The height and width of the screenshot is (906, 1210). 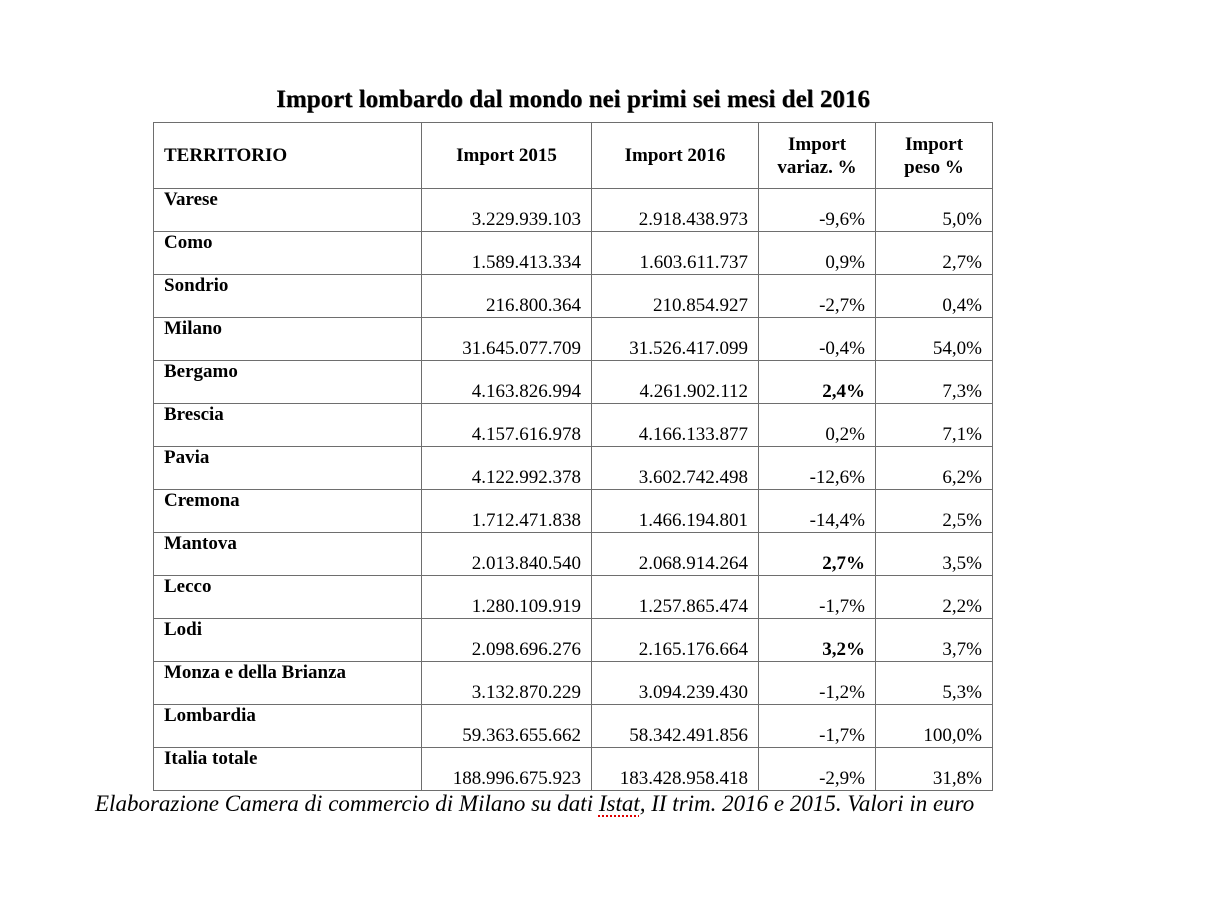 I want to click on table-row: Lecco 1.280.109.919 1.257.865.474 -1,7% 2,2%, so click(x=573, y=597).